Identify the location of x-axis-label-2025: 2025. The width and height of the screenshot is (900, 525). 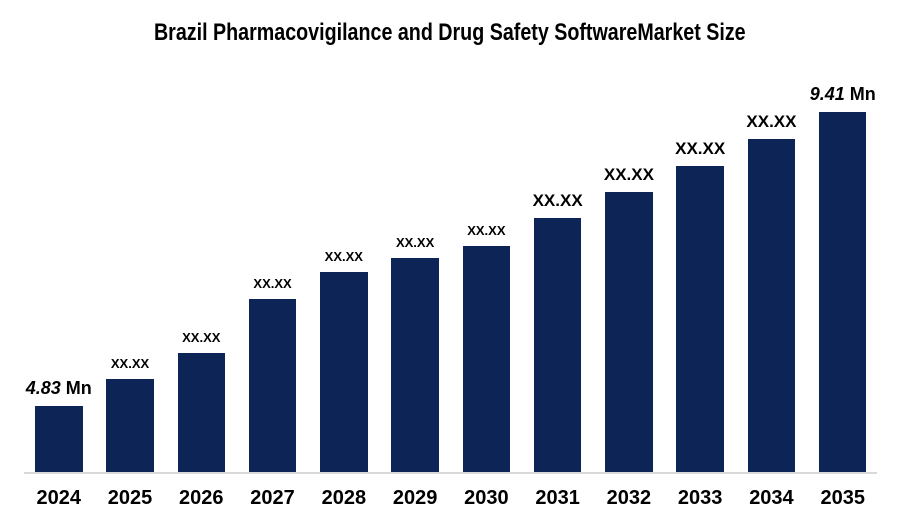
(130, 498).